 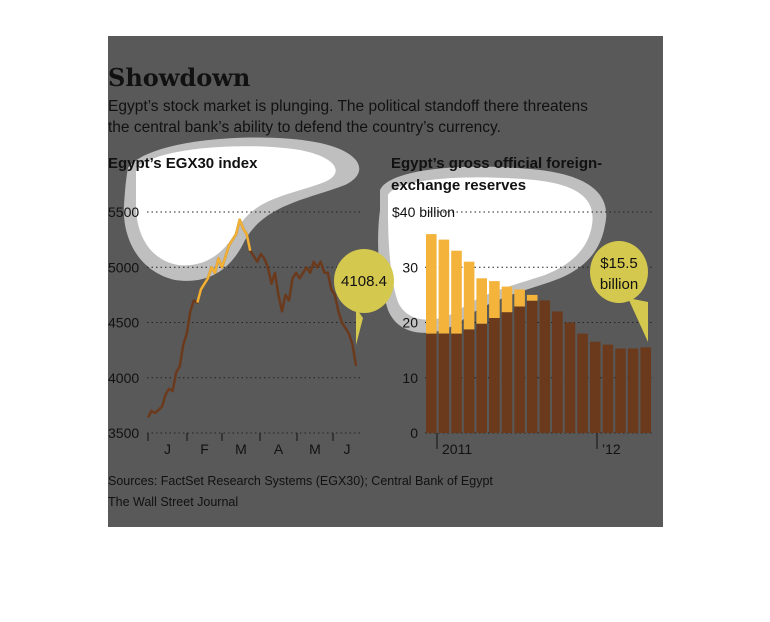 What do you see at coordinates (252, 318) in the screenshot?
I see `stock-line` at bounding box center [252, 318].